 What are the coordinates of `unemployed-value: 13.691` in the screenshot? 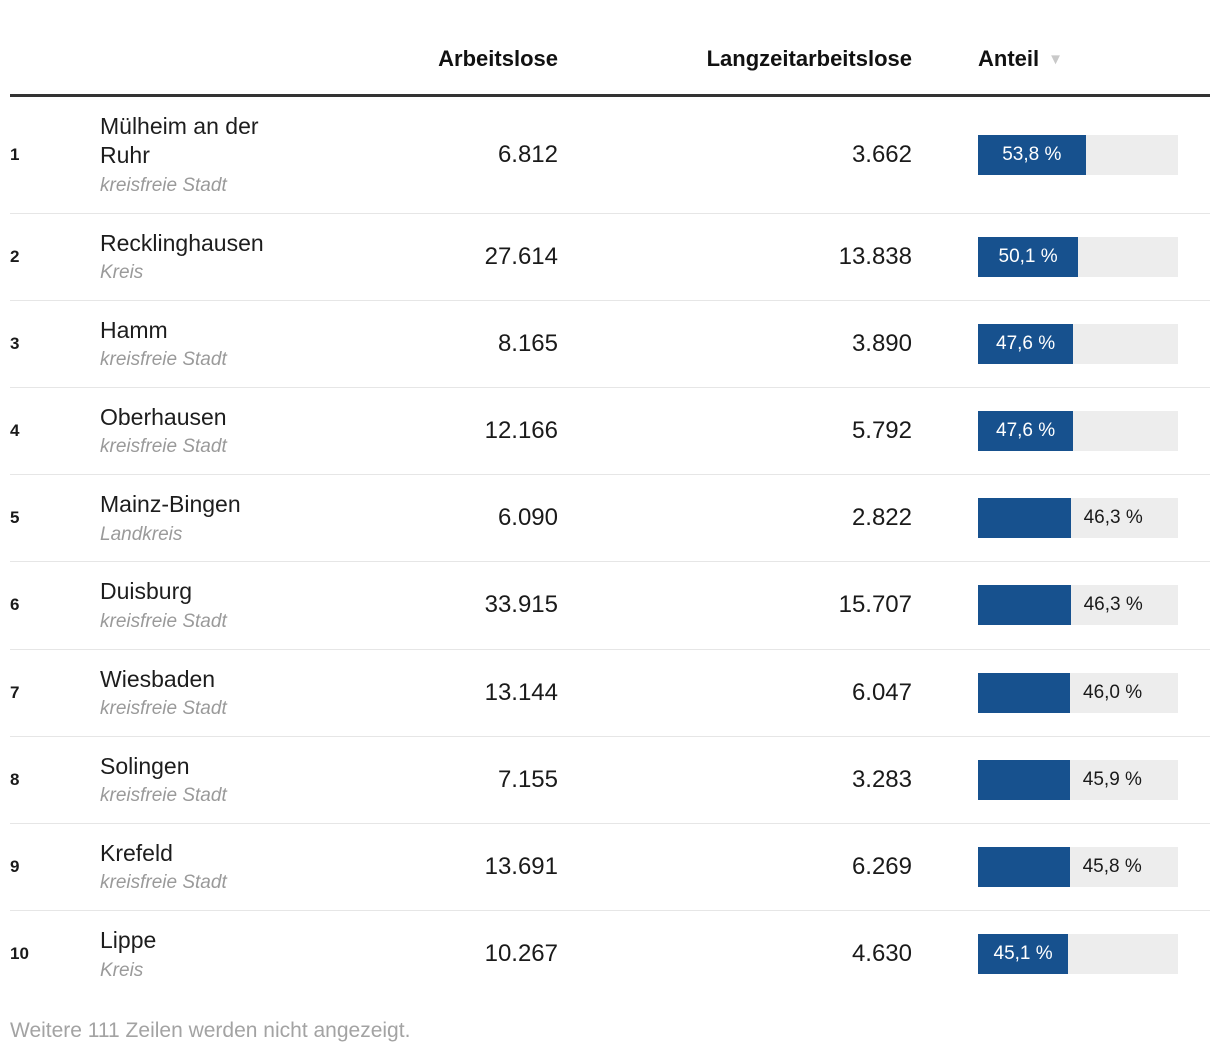 It's located at (521, 867).